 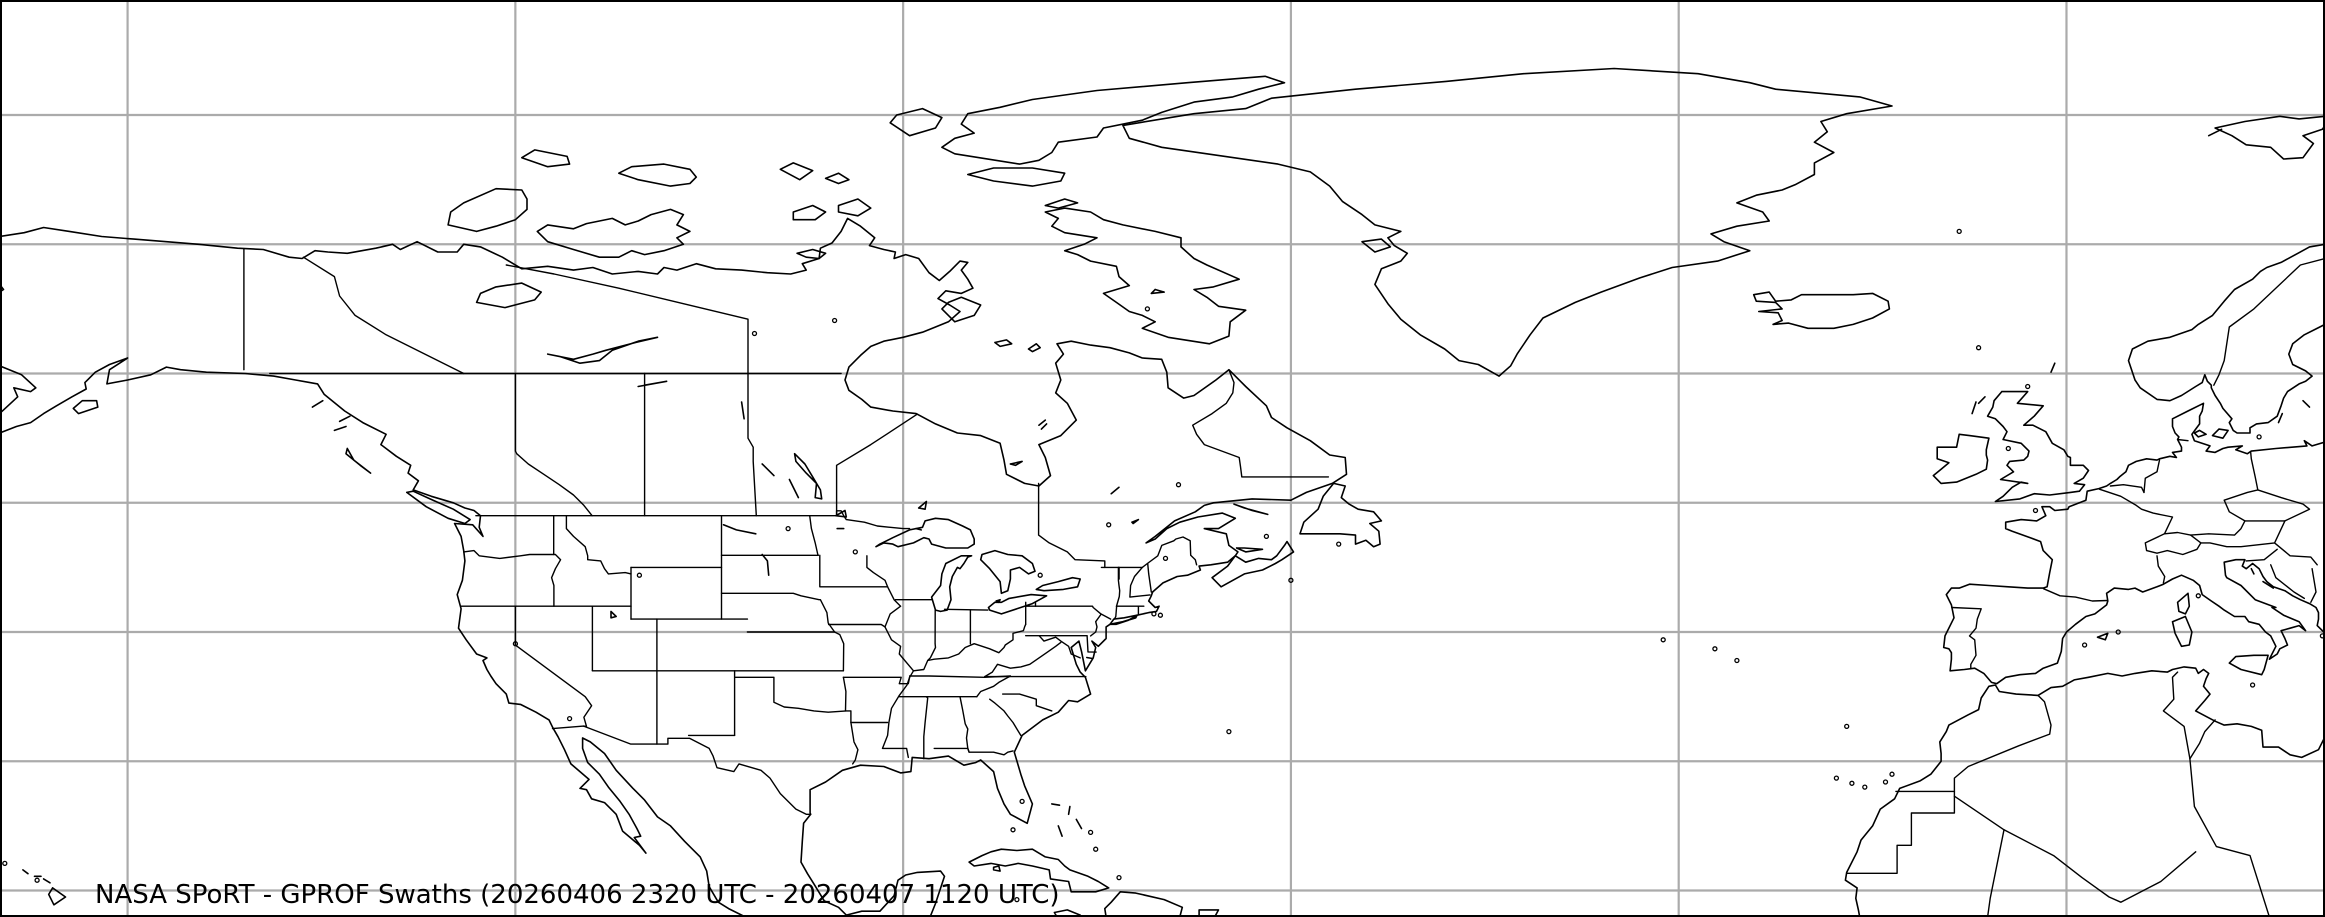 What do you see at coordinates (508, 295) in the screenshot?
I see `great-bear-lake` at bounding box center [508, 295].